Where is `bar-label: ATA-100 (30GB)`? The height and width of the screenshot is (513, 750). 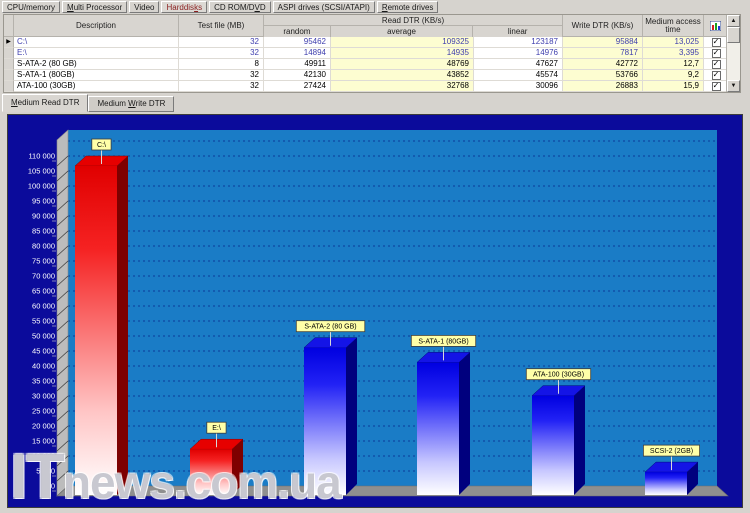 bar-label: ATA-100 (30GB) is located at coordinates (558, 375).